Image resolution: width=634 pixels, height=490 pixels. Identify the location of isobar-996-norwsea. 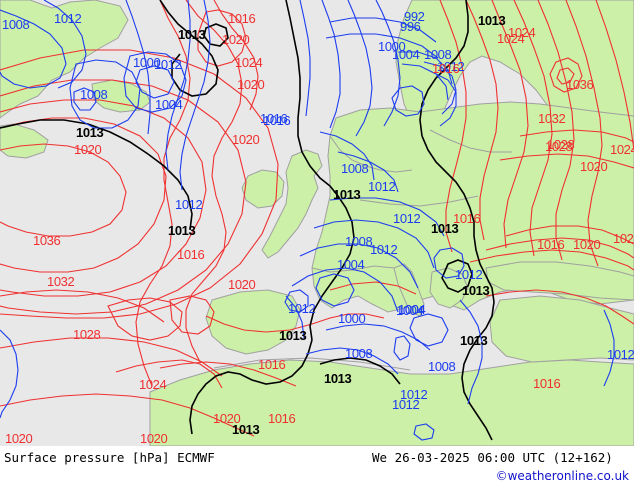
(382, 46).